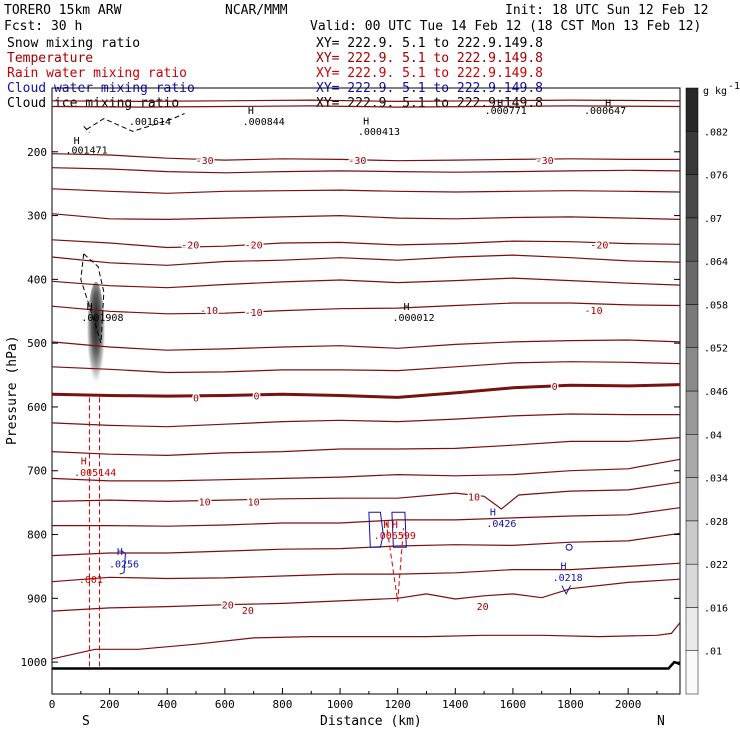 Image resolution: width=740 pixels, height=740 pixels. What do you see at coordinates (716, 608) in the screenshot?
I see `colorbar-label: .016` at bounding box center [716, 608].